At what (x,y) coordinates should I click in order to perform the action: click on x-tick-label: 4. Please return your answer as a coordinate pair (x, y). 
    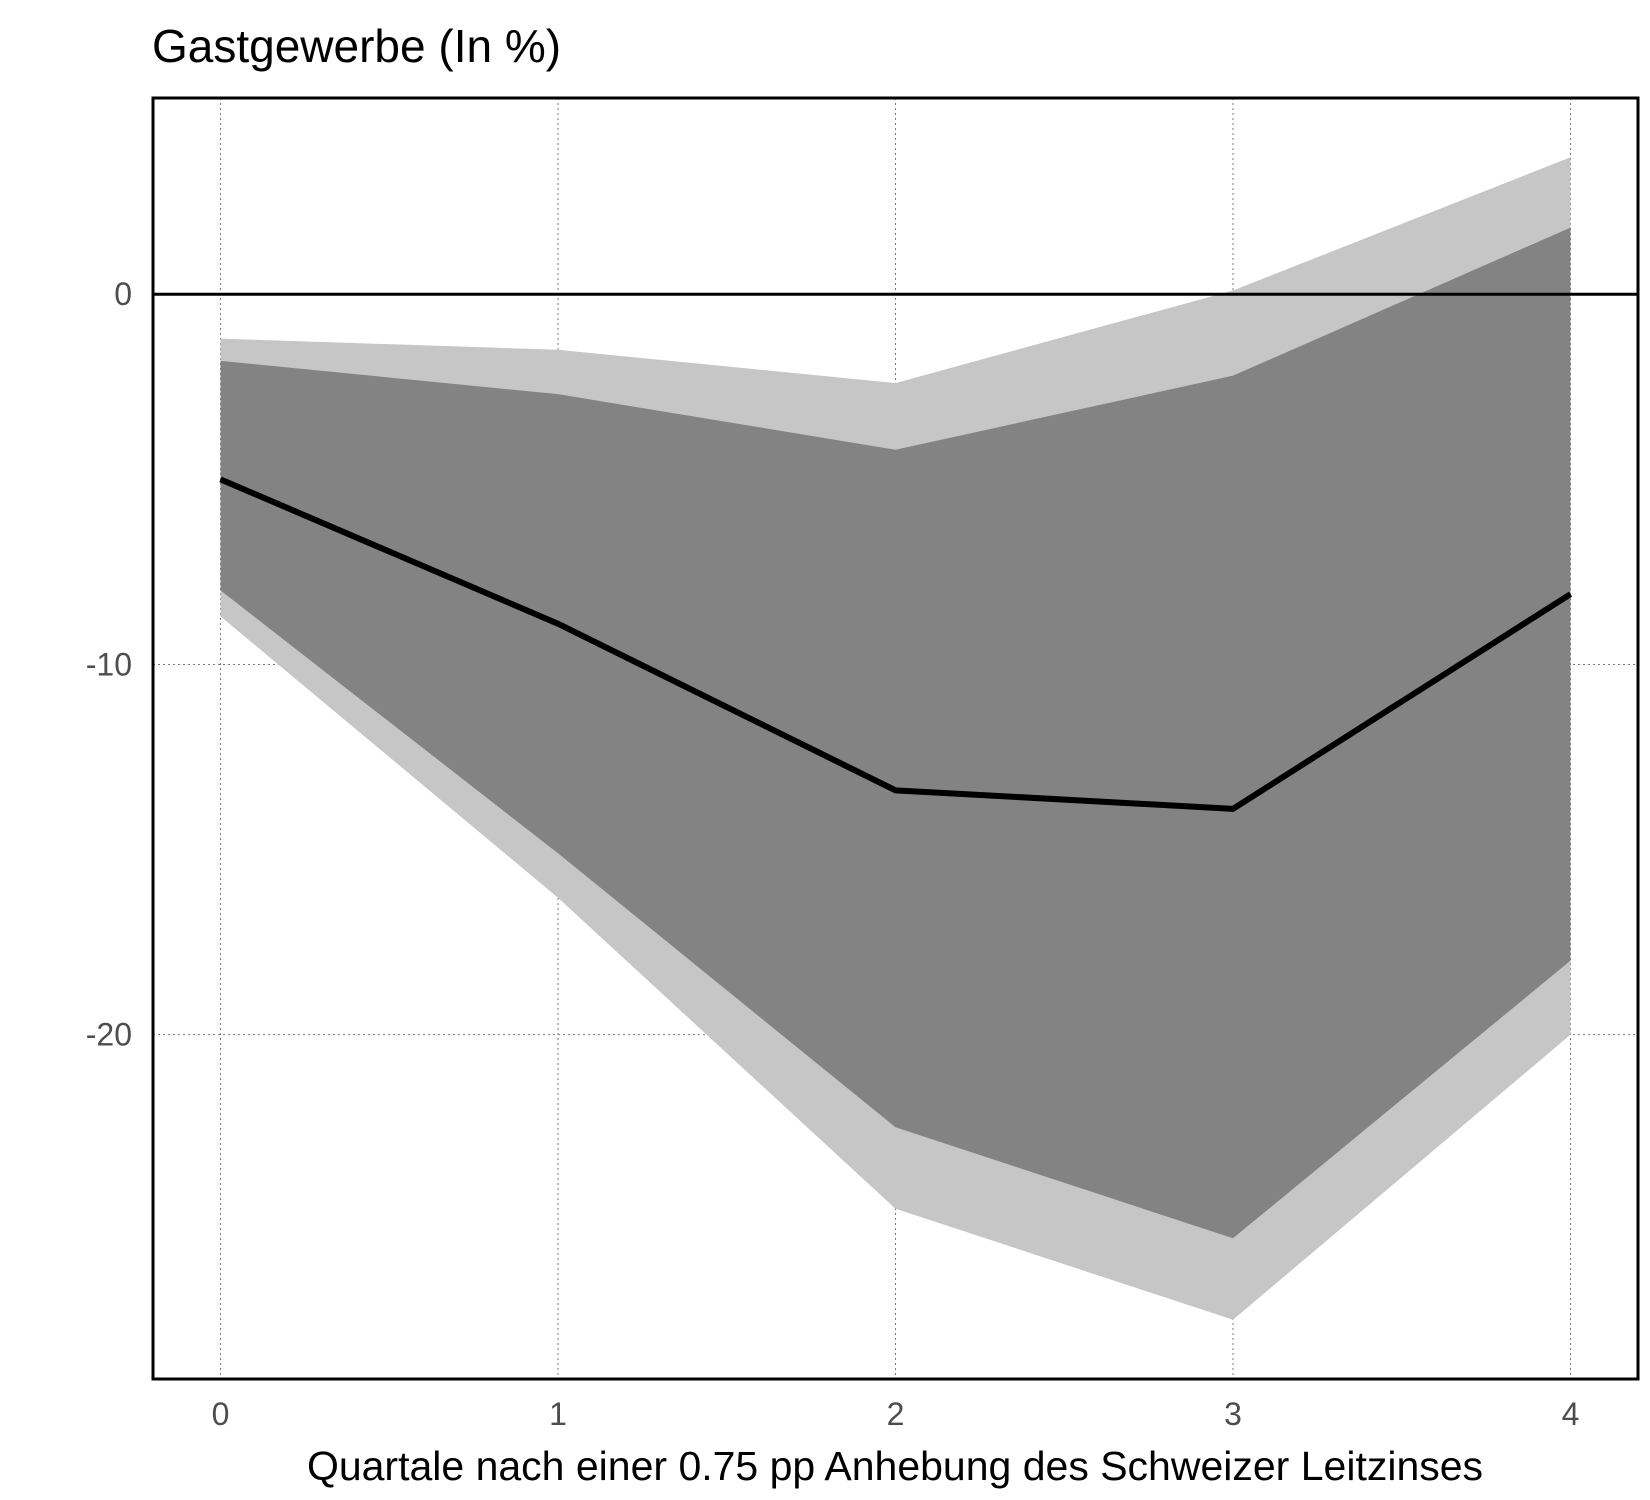
    Looking at the image, I should click on (1571, 1414).